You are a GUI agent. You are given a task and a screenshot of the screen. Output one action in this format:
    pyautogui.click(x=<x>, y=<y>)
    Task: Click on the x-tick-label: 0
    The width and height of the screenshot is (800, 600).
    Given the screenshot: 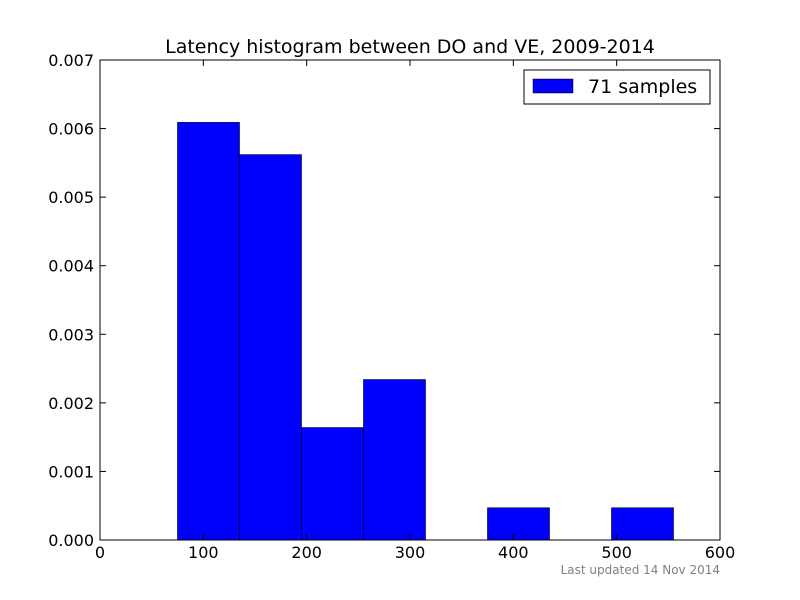 What is the action you would take?
    pyautogui.click(x=100, y=552)
    